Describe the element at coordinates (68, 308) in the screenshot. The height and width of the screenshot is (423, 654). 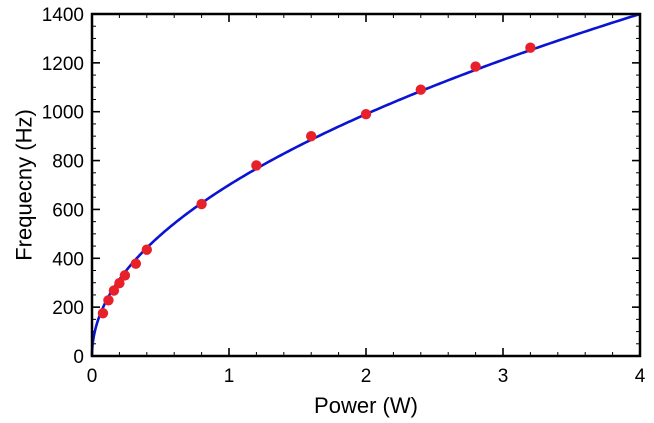
I see `y-tick-label: 200` at that location.